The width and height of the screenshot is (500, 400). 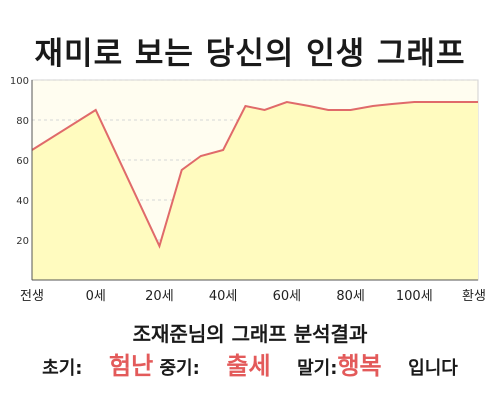 I want to click on analysis-heading: 조재준님의 그래프 분석결과, so click(x=250, y=334).